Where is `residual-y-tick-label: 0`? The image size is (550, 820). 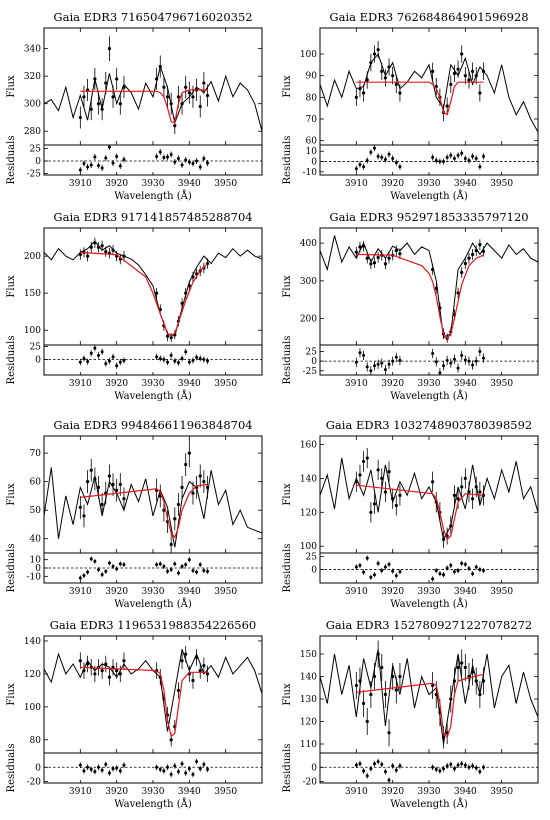
residual-y-tick-label: 0 is located at coordinates (38, 162).